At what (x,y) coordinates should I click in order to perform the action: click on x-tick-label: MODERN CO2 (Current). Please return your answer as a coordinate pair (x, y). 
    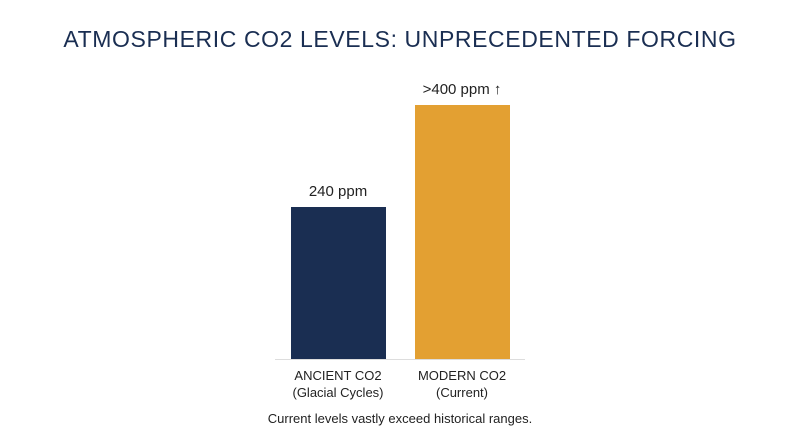
    Looking at the image, I should click on (462, 384).